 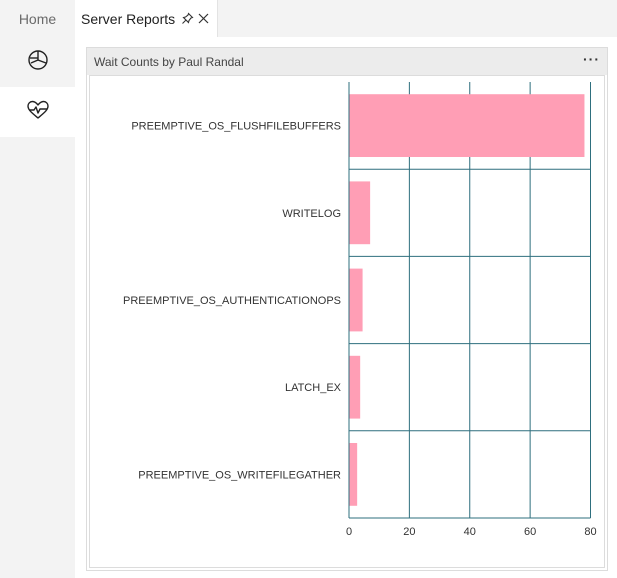 I want to click on tab-home-label: Home, so click(x=37, y=18).